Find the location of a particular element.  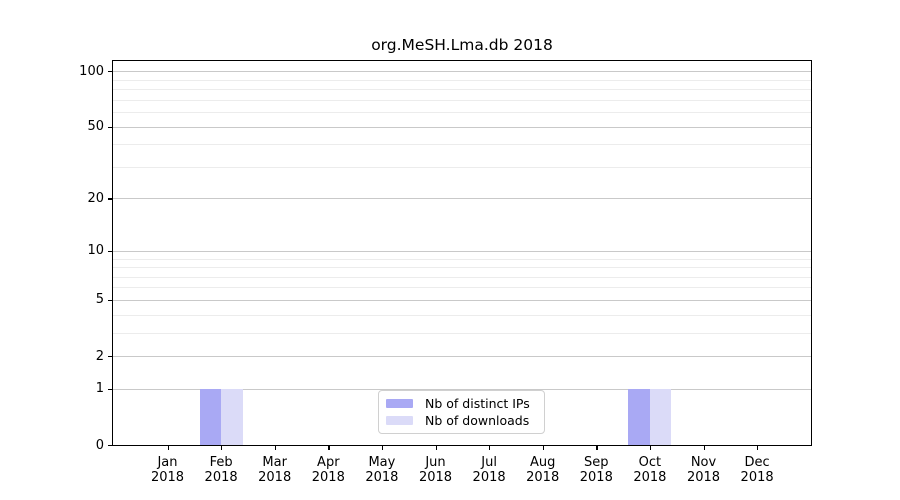

x-tick-label: Apr 2018 is located at coordinates (328, 470).